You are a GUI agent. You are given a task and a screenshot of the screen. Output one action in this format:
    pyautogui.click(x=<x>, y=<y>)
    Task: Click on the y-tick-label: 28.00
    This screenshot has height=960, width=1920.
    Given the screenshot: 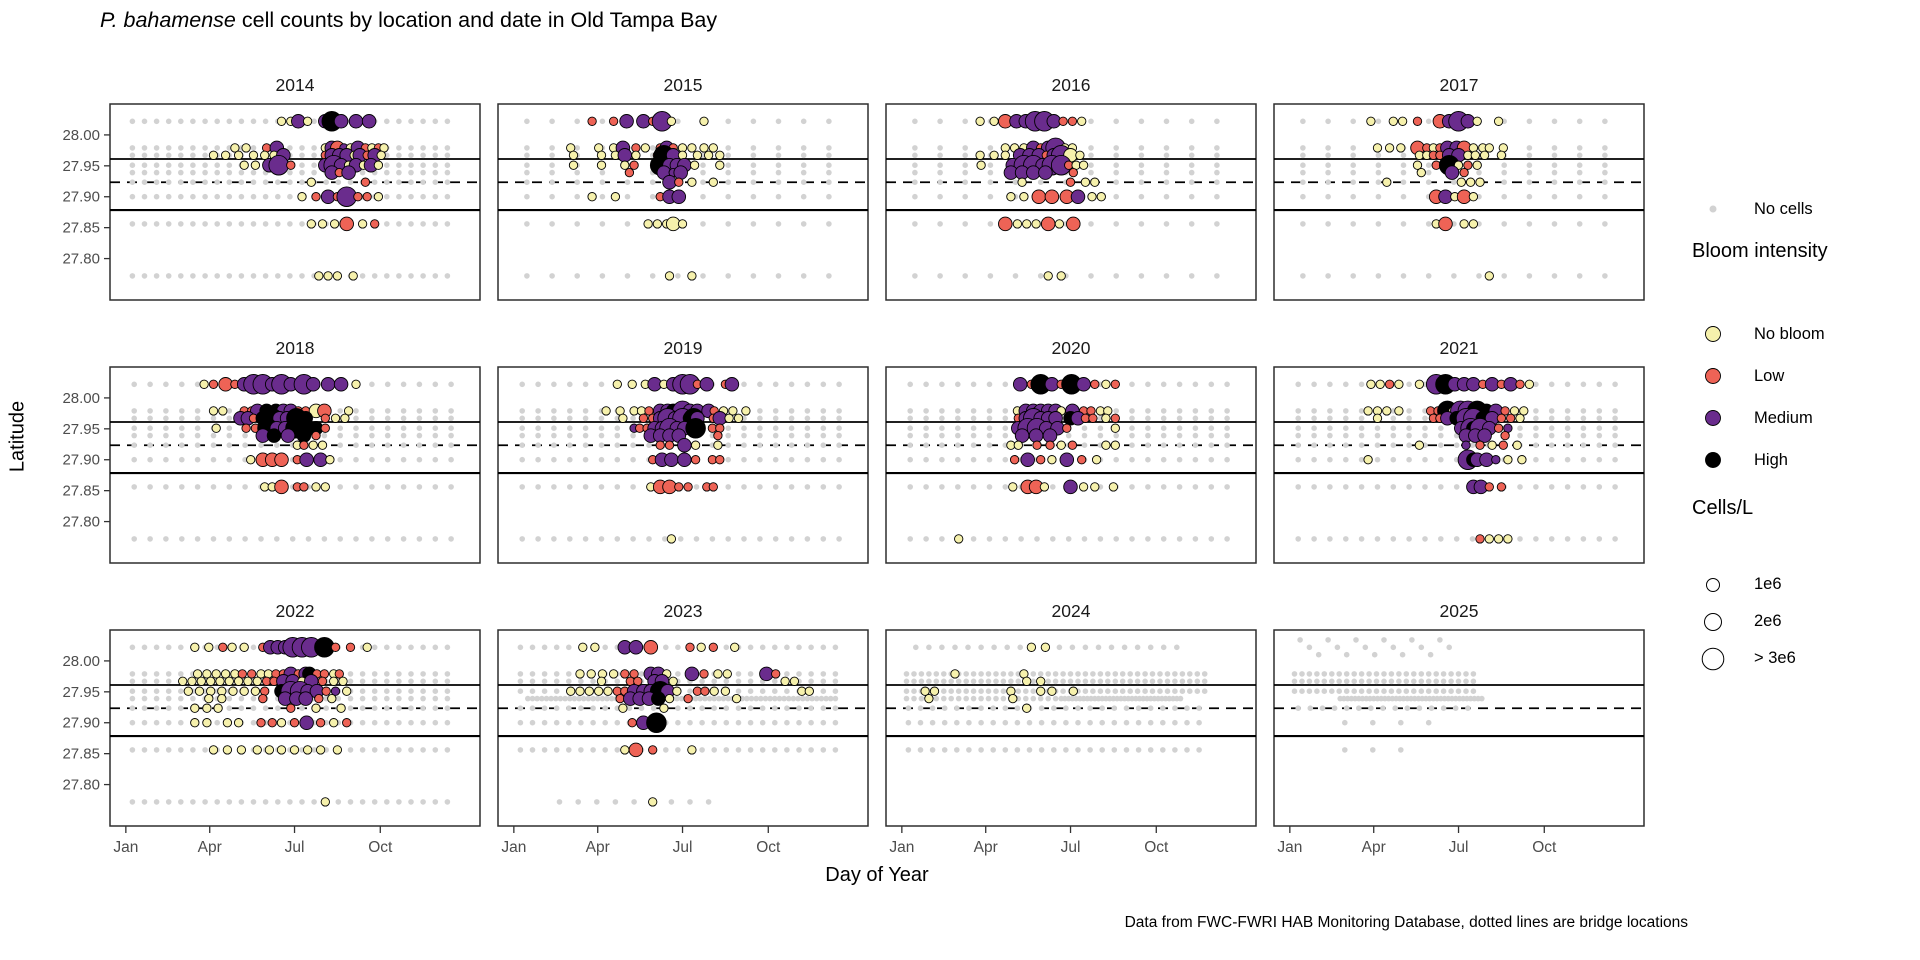 What is the action you would take?
    pyautogui.click(x=81, y=398)
    